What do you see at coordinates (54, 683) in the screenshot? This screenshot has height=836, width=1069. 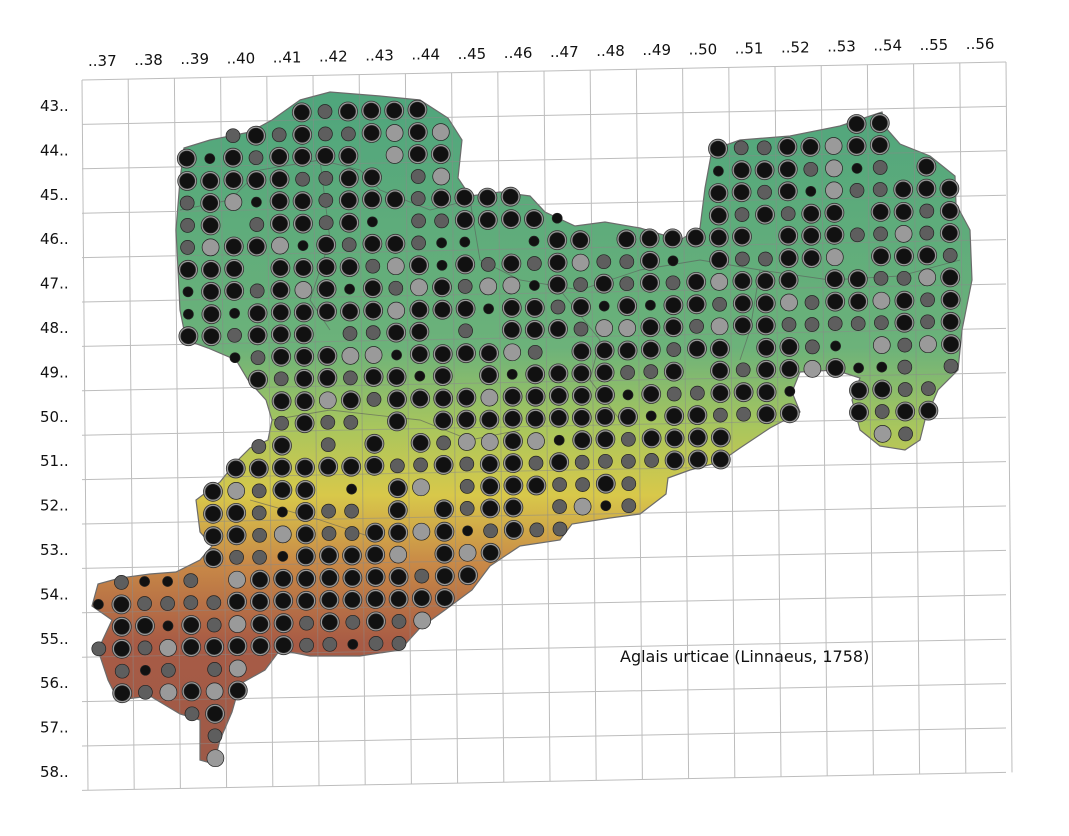 I see `row-label: 56..` at bounding box center [54, 683].